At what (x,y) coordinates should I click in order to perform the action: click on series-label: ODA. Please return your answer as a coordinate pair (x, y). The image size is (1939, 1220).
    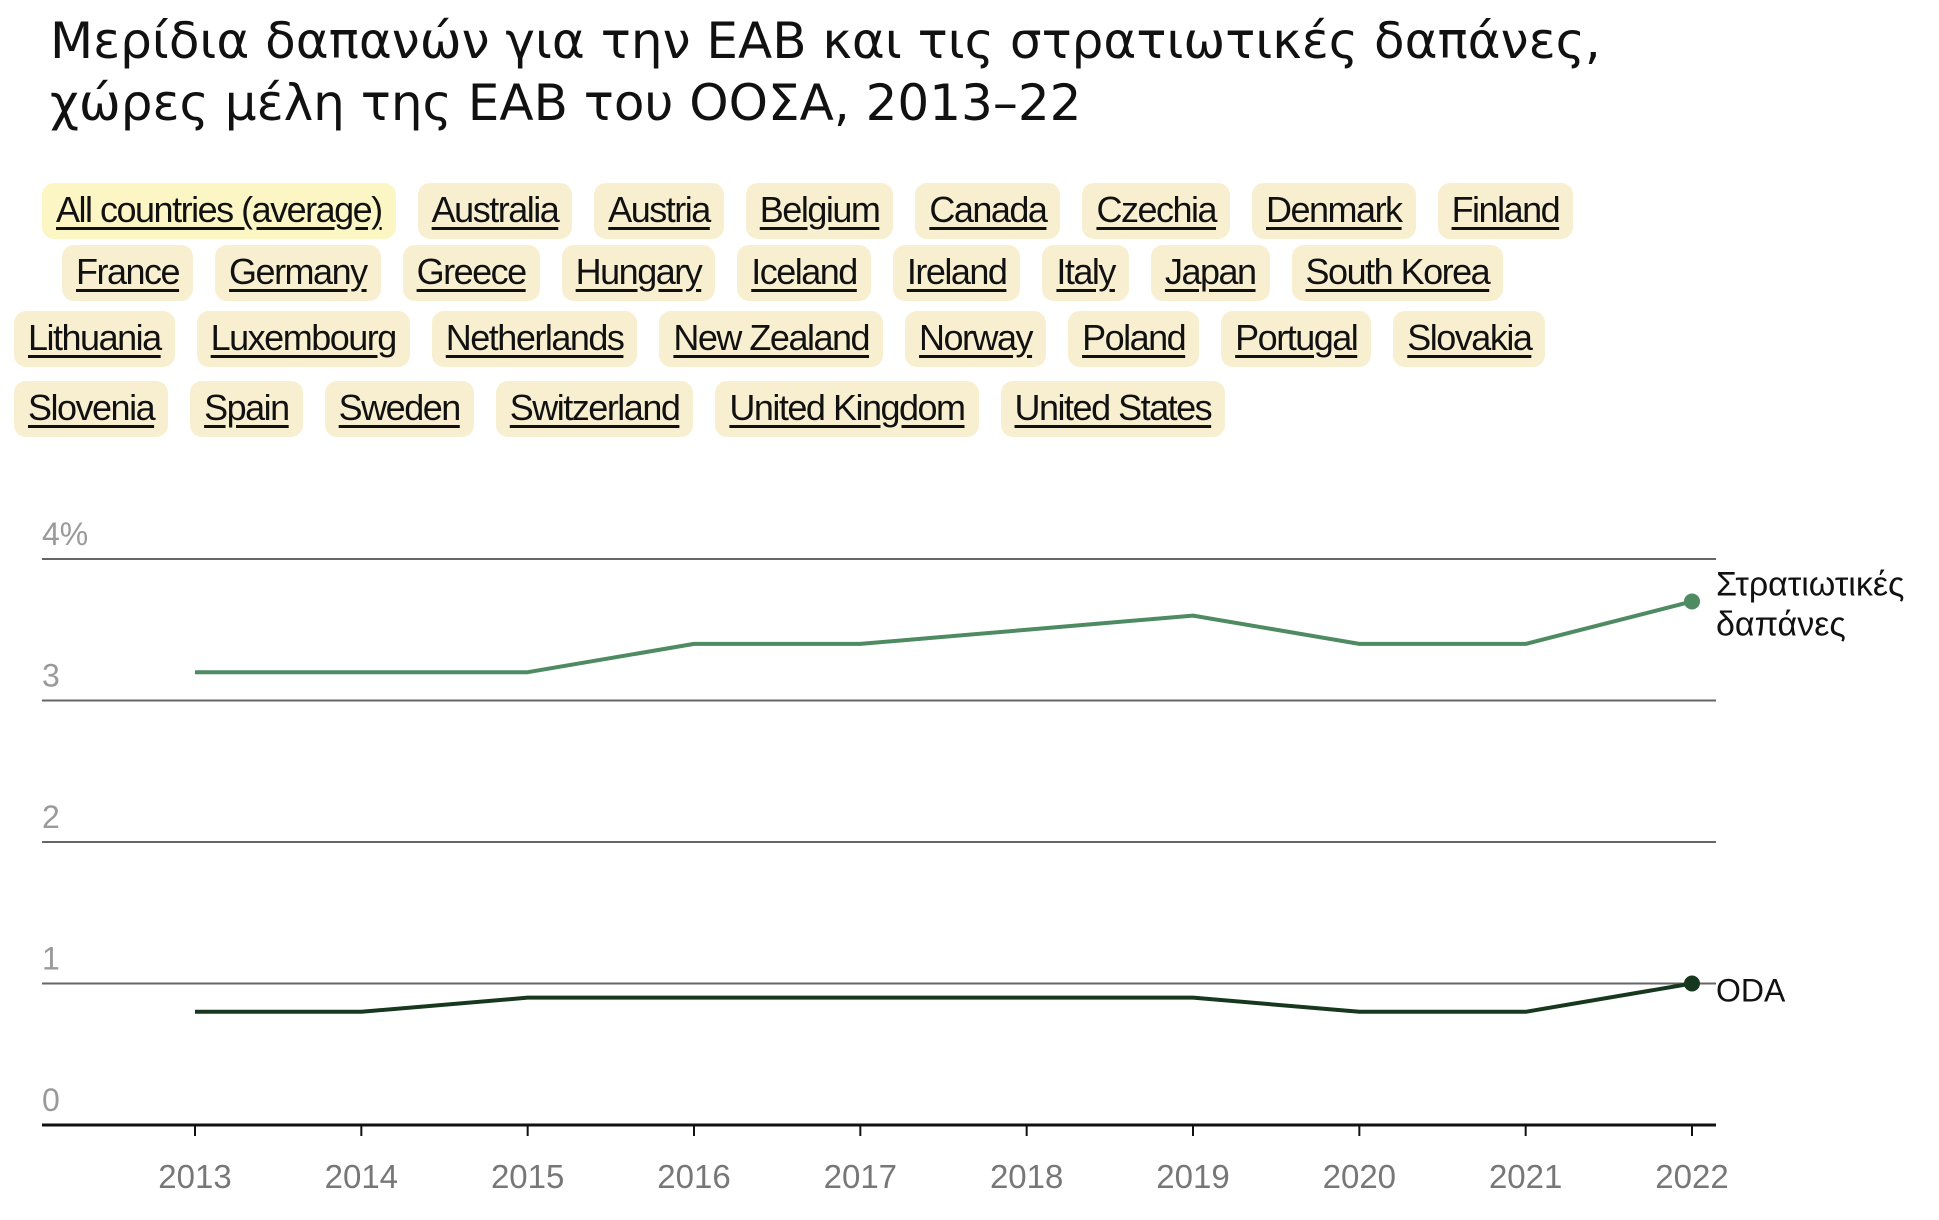
    Looking at the image, I should click on (1751, 991).